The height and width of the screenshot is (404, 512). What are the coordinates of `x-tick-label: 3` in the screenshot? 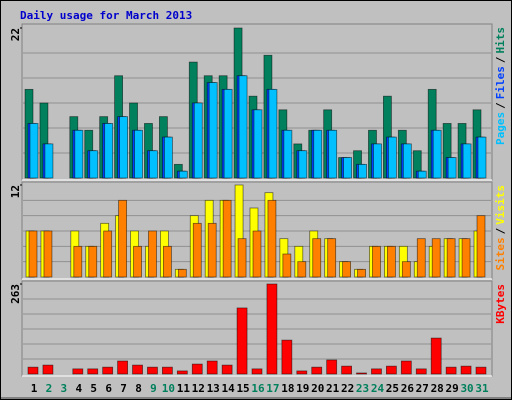 It's located at (64, 388).